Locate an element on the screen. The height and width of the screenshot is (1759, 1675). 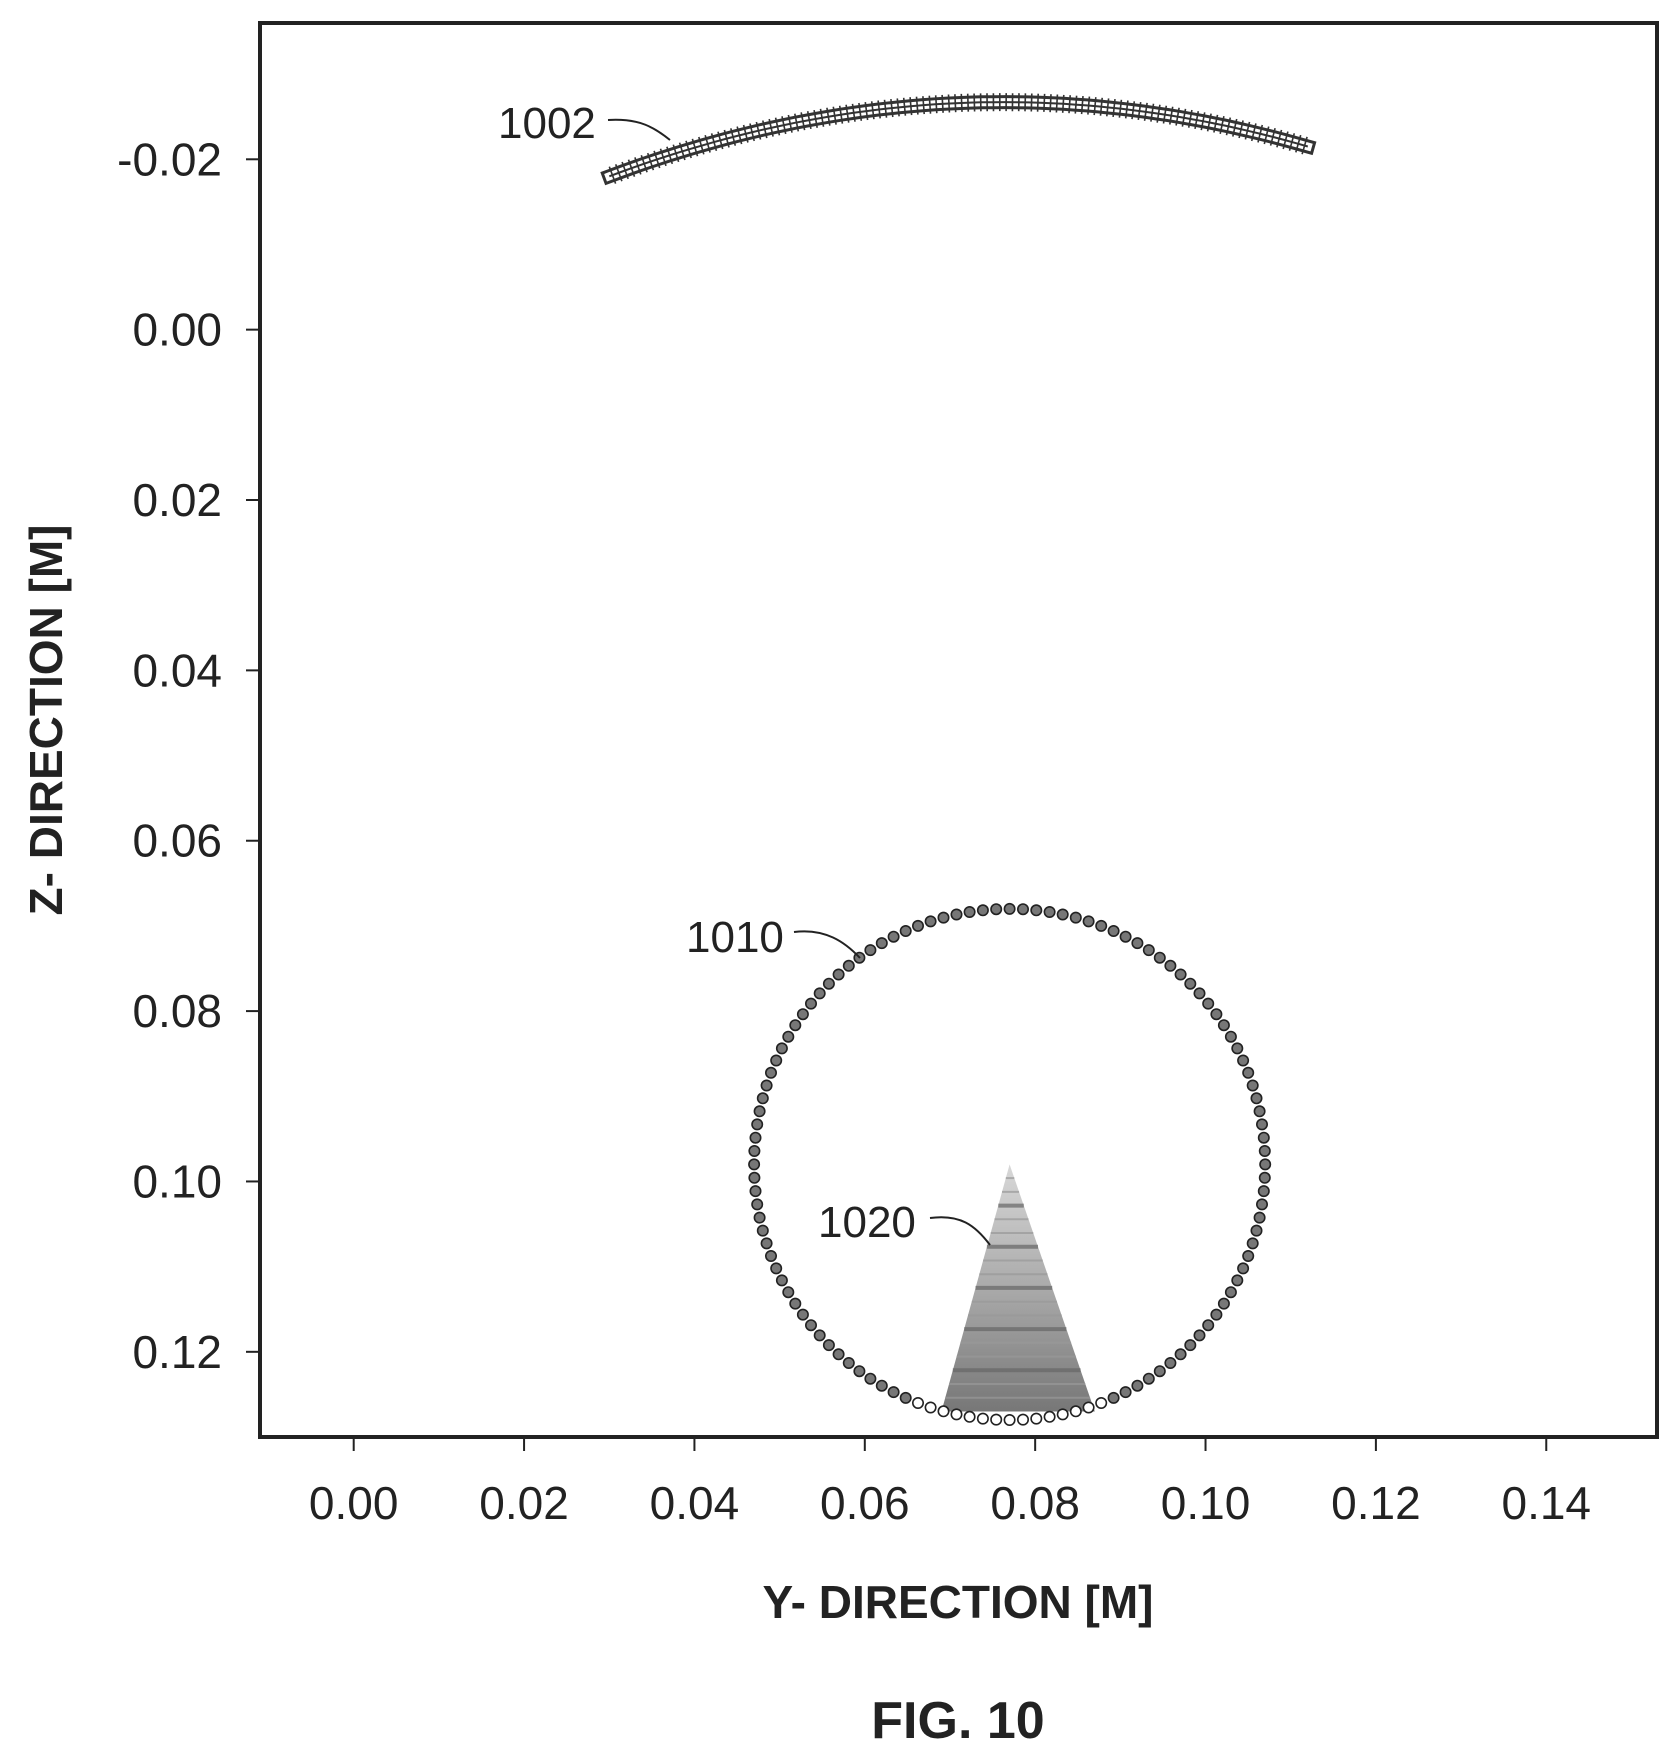
array-center-line is located at coordinates (958, 139).